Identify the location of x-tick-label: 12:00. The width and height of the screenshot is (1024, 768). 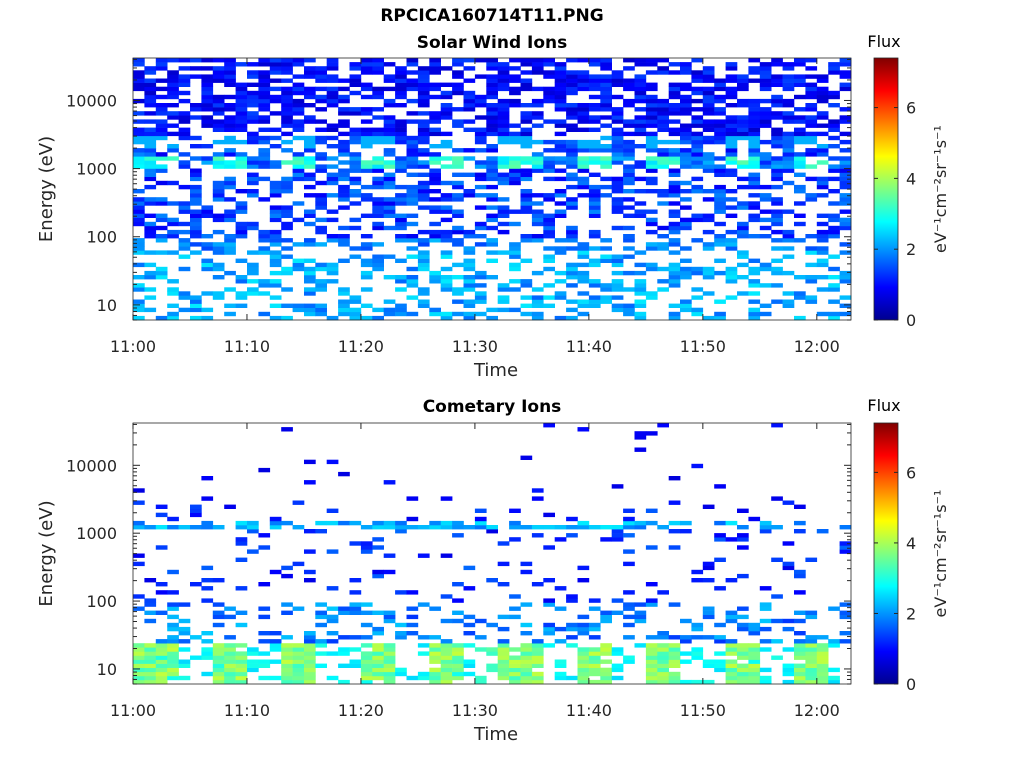
(817, 710).